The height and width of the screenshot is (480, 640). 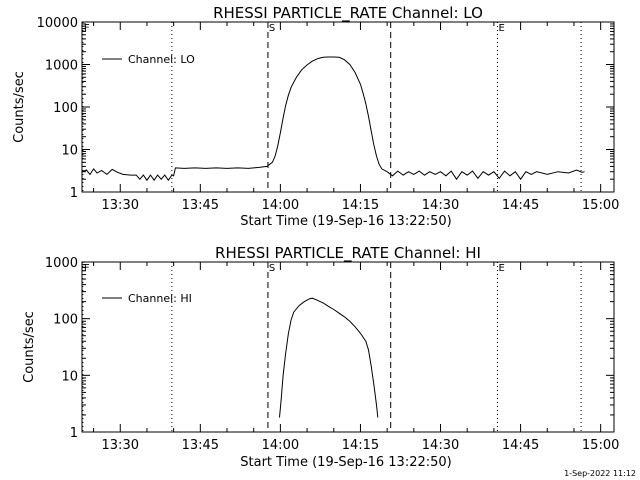 I want to click on legend: Channel: HI, so click(x=147, y=298).